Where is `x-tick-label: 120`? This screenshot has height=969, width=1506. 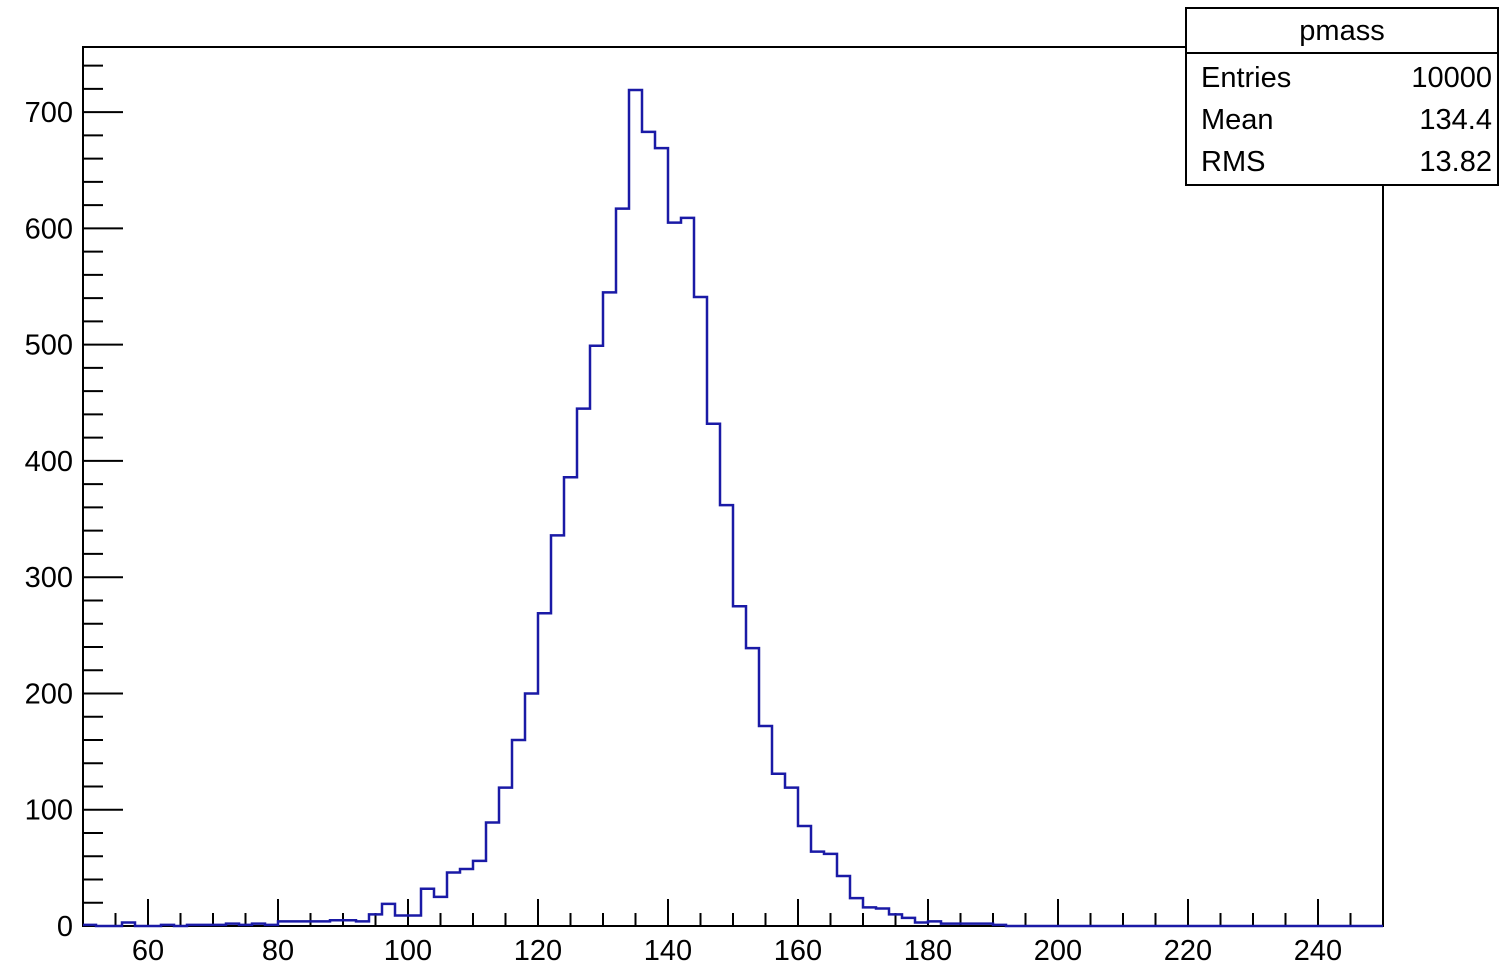
x-tick-label: 120 is located at coordinates (538, 951).